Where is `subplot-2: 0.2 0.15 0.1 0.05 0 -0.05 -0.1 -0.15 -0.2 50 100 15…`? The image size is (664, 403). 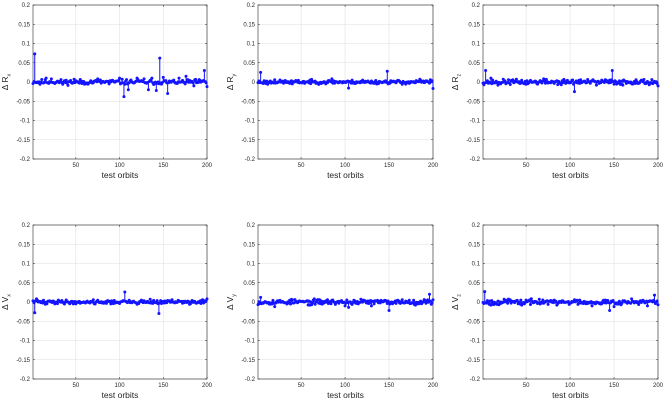
subplot-2: 0.2 0.15 0.1 0.05 0 -0.05 -0.1 -0.15 -0.2 50 100 15… is located at coordinates (332, 91).